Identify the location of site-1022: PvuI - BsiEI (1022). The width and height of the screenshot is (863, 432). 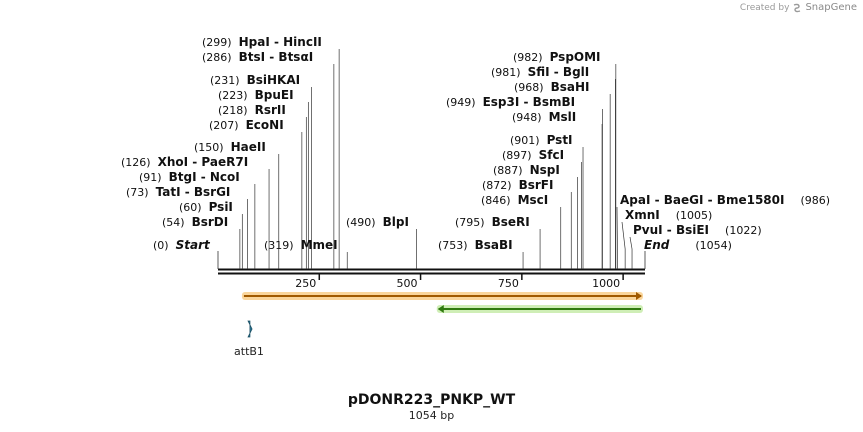
(695, 246).